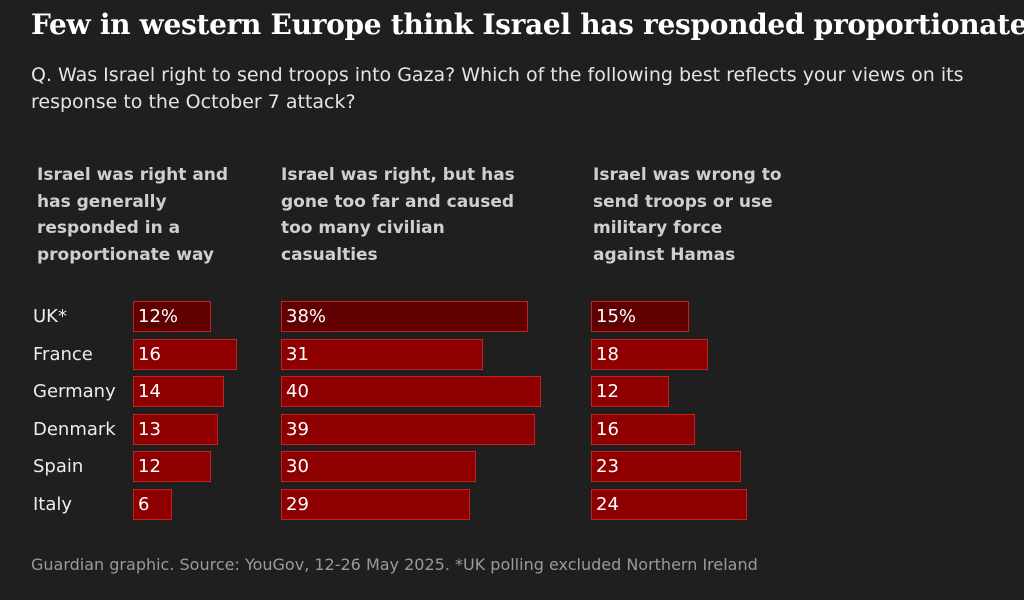  Describe the element at coordinates (306, 316) in the screenshot. I see `bar-value-label: 38%` at that location.